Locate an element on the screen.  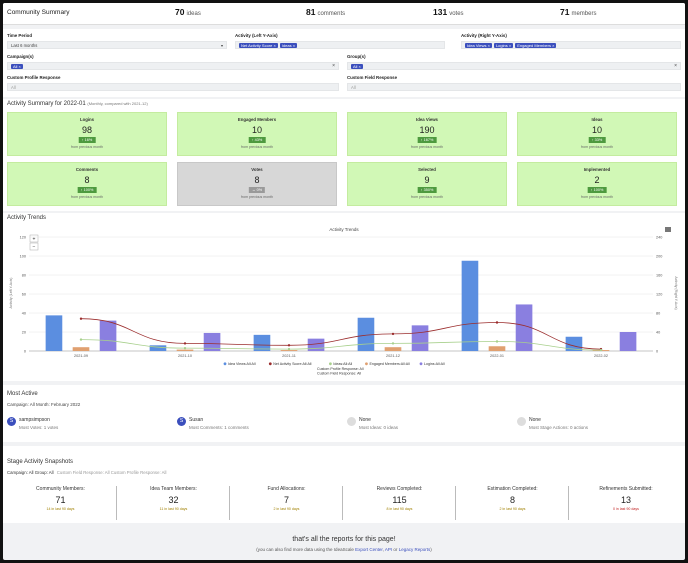
campaigns-select: All × × is located at coordinates (173, 66).